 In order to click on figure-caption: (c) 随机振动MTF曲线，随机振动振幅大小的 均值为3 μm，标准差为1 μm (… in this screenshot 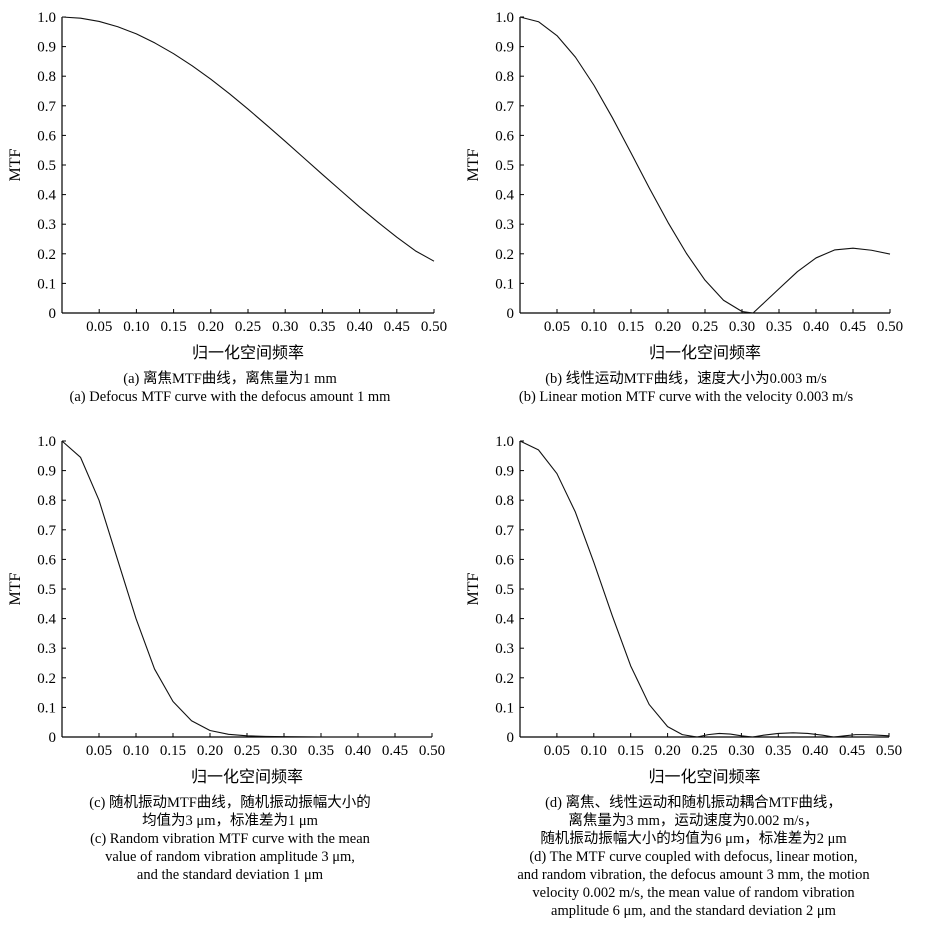, I will do `click(230, 839)`.